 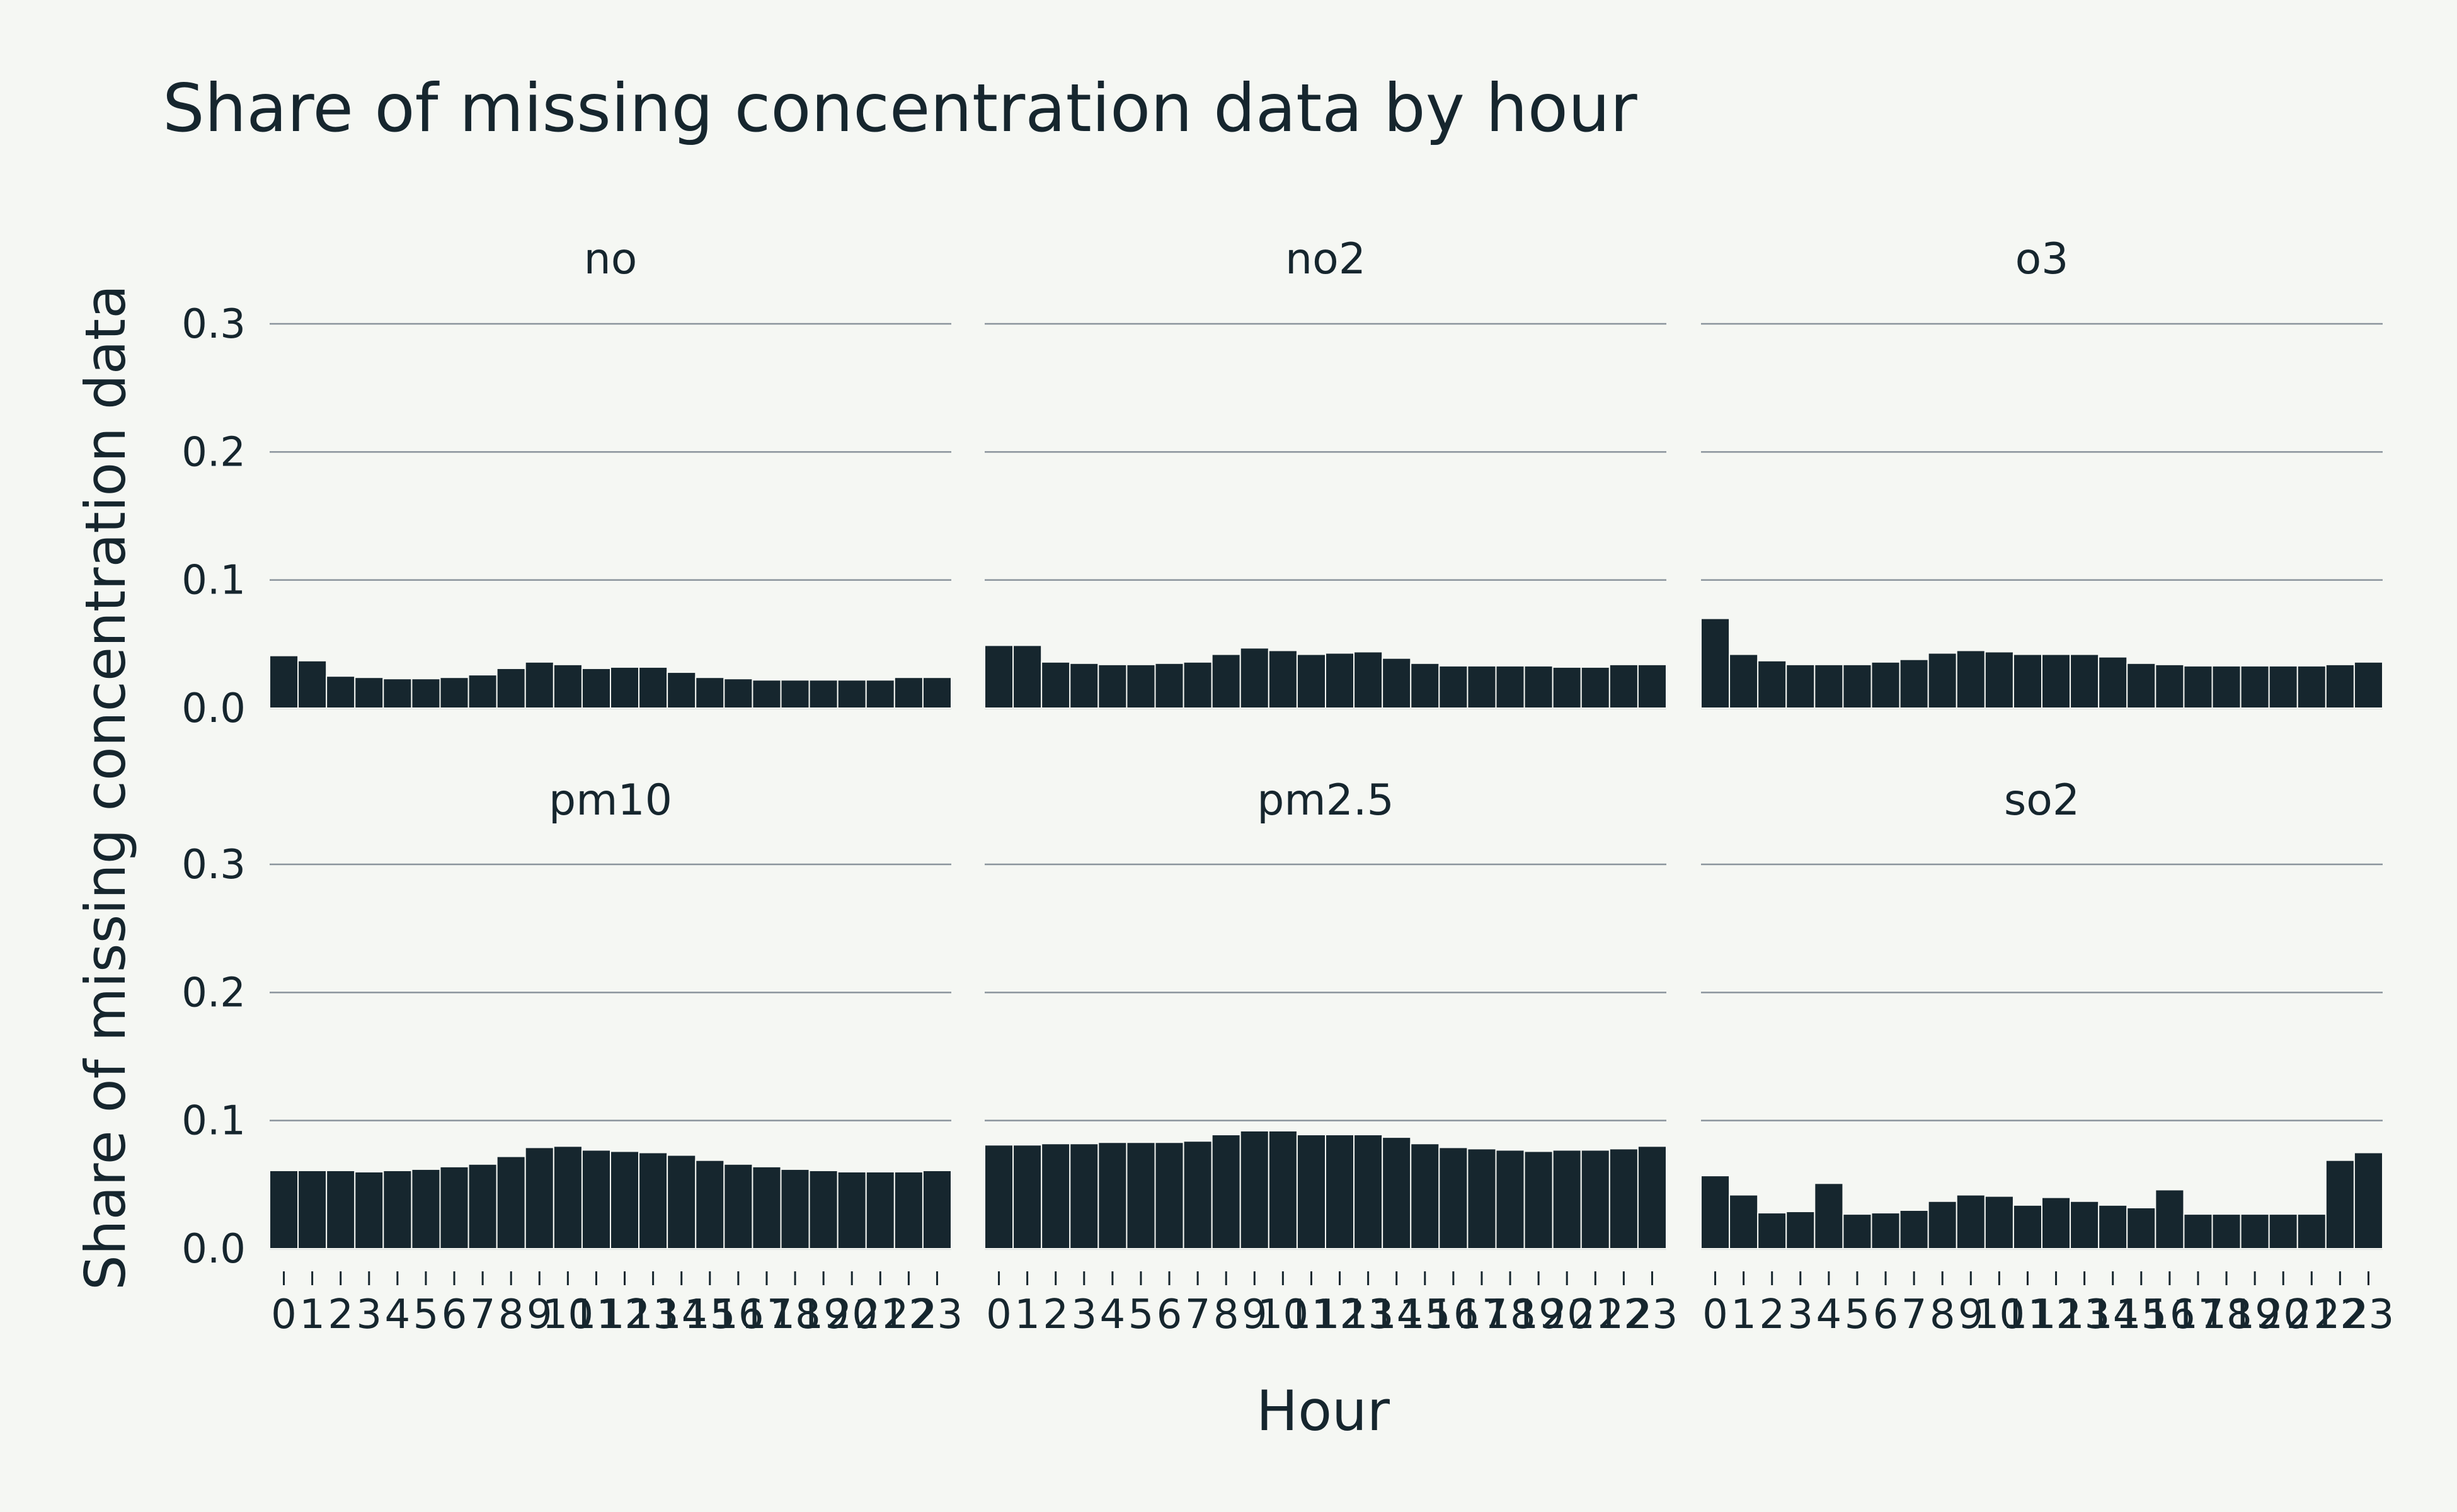 I want to click on facet-title: o3, so click(x=2042, y=259).